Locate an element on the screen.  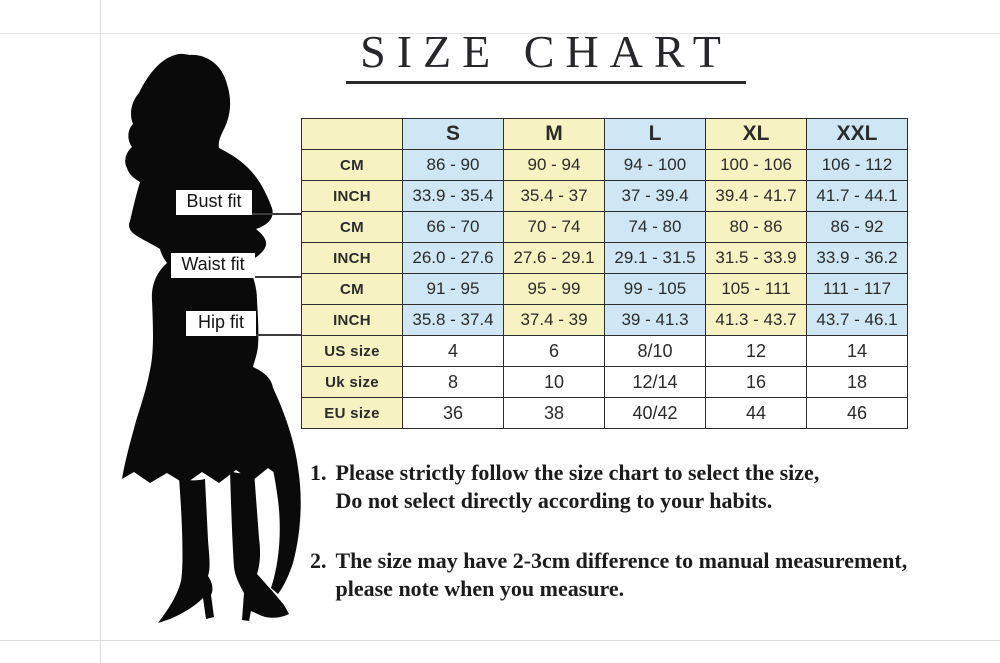
silhouette-drape is located at coordinates (282, 491).